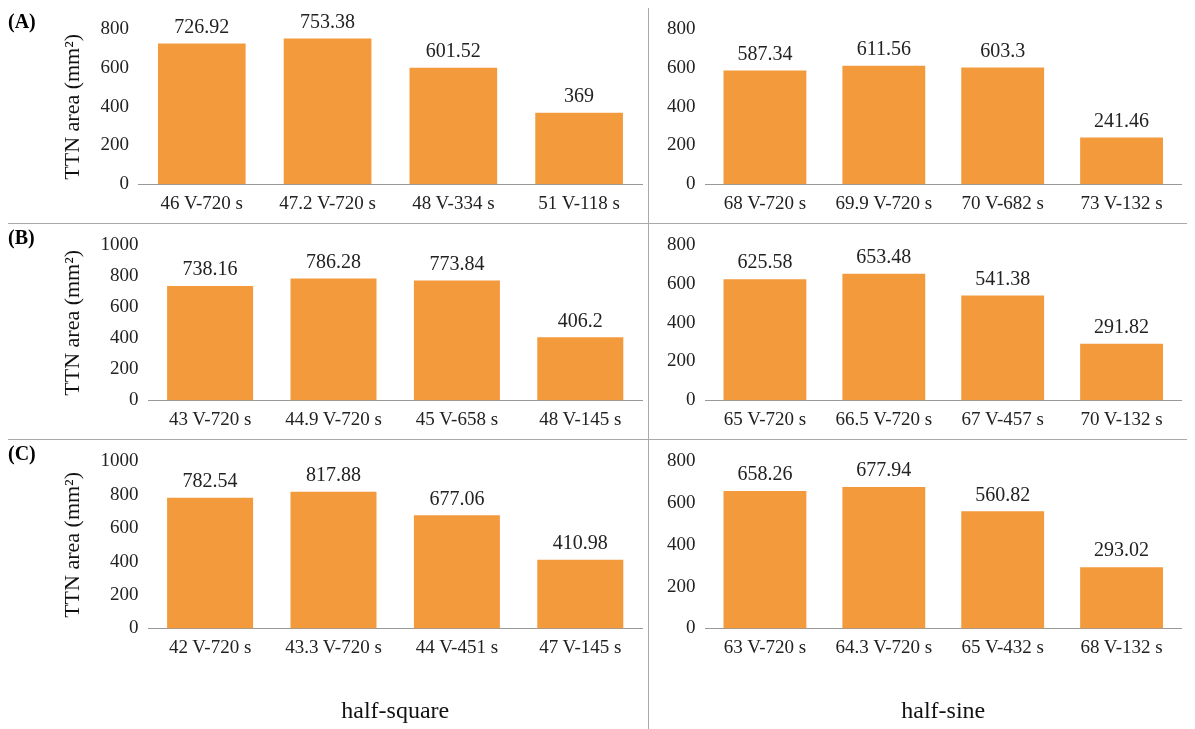  I want to click on data-label: 369, so click(579, 95).